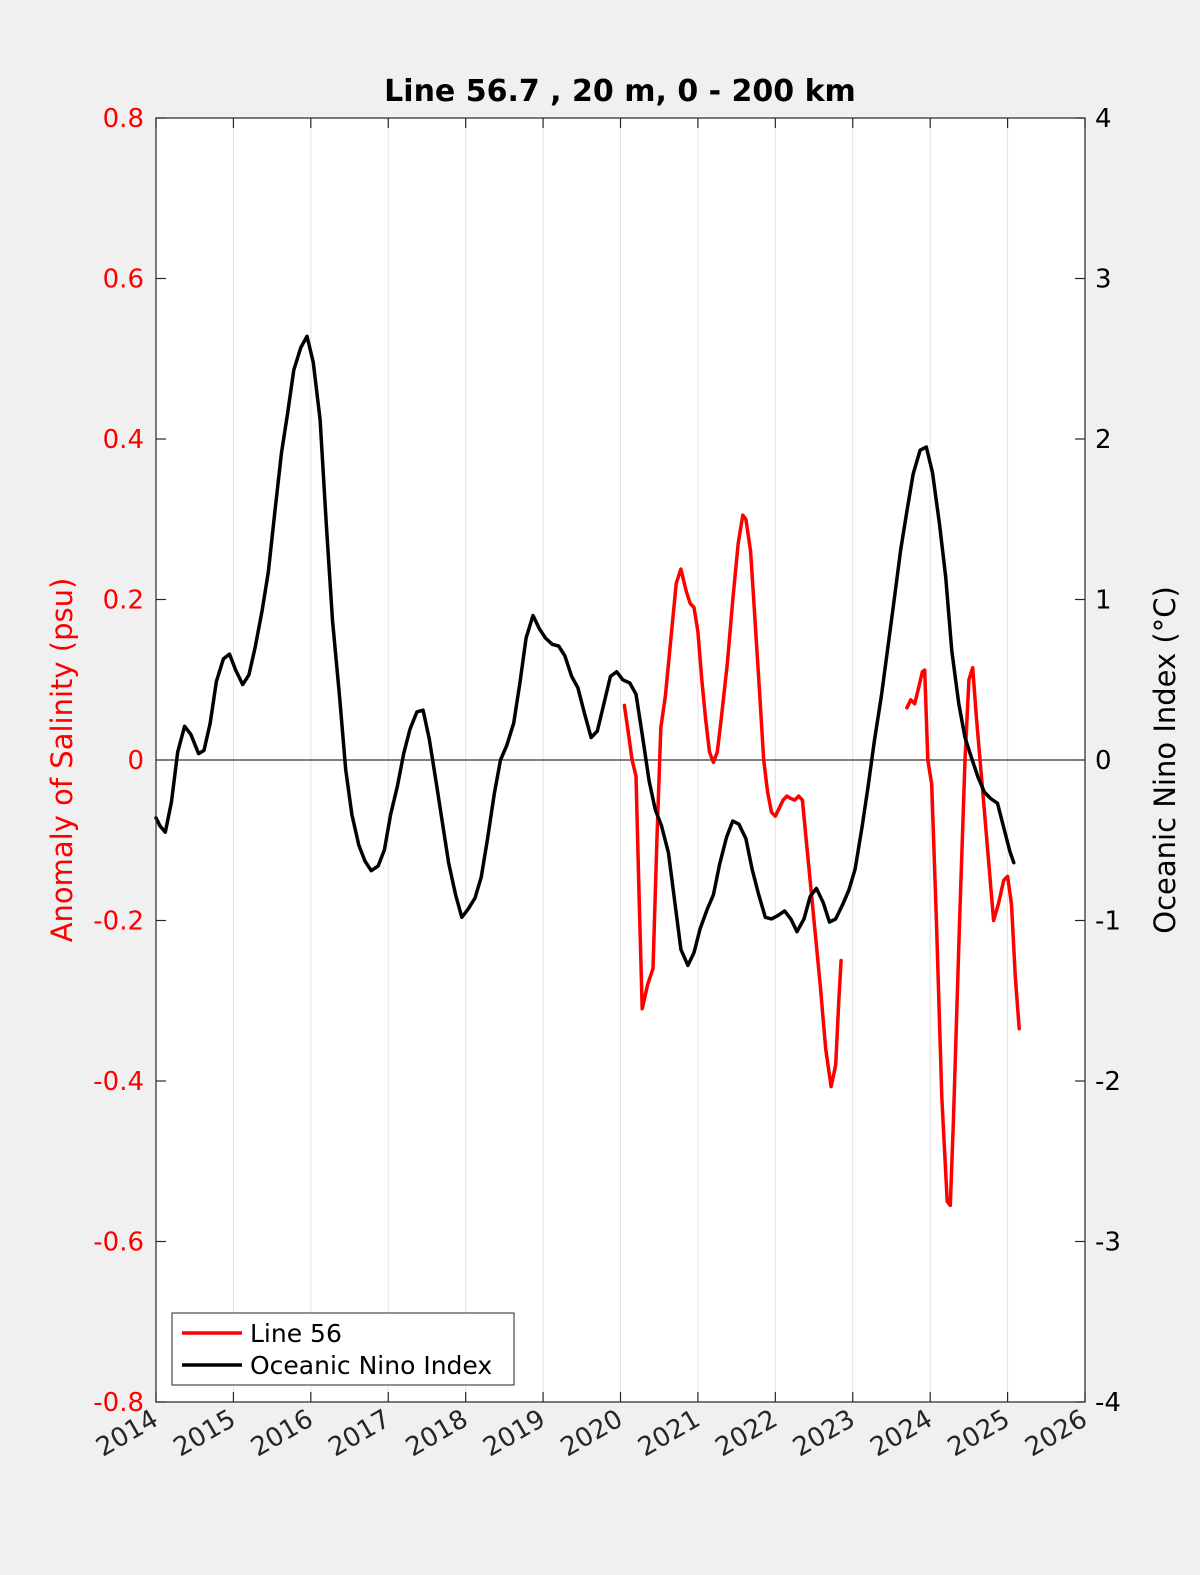 This screenshot has height=1575, width=1200. I want to click on y-left-tick-label-0.2: 0.2, so click(123, 601).